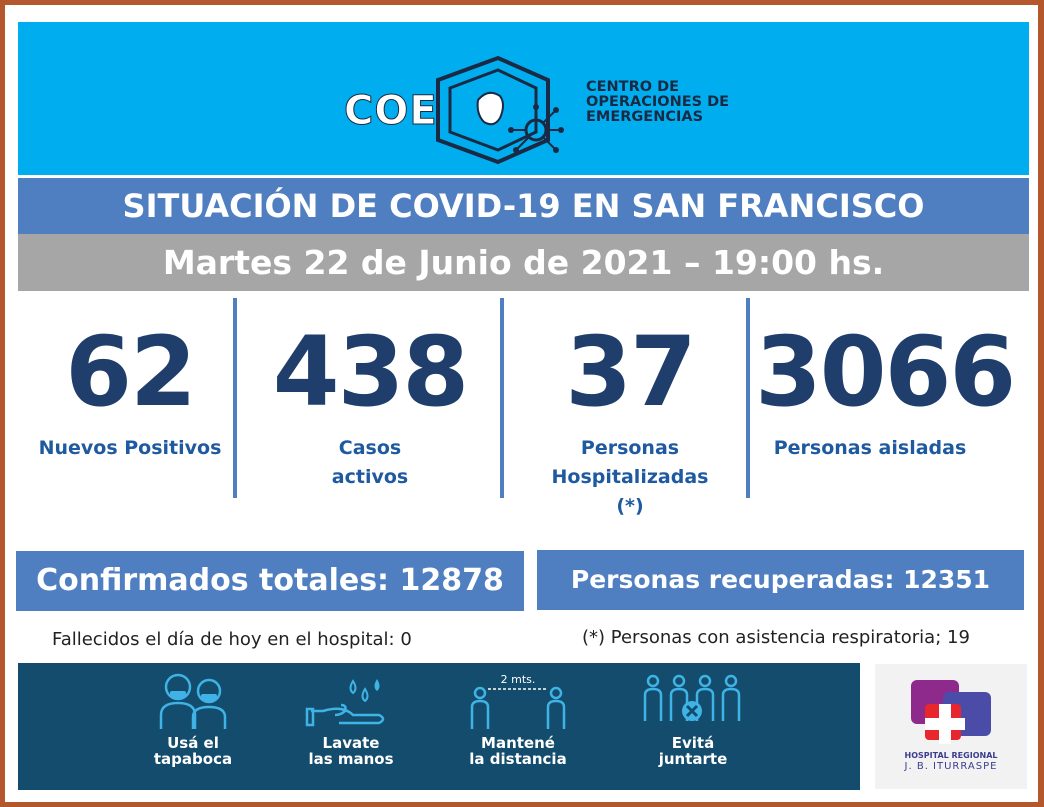 This screenshot has height=807, width=1044. Describe the element at coordinates (693, 751) in the screenshot. I see `tip-label: Evitá juntarte` at that location.